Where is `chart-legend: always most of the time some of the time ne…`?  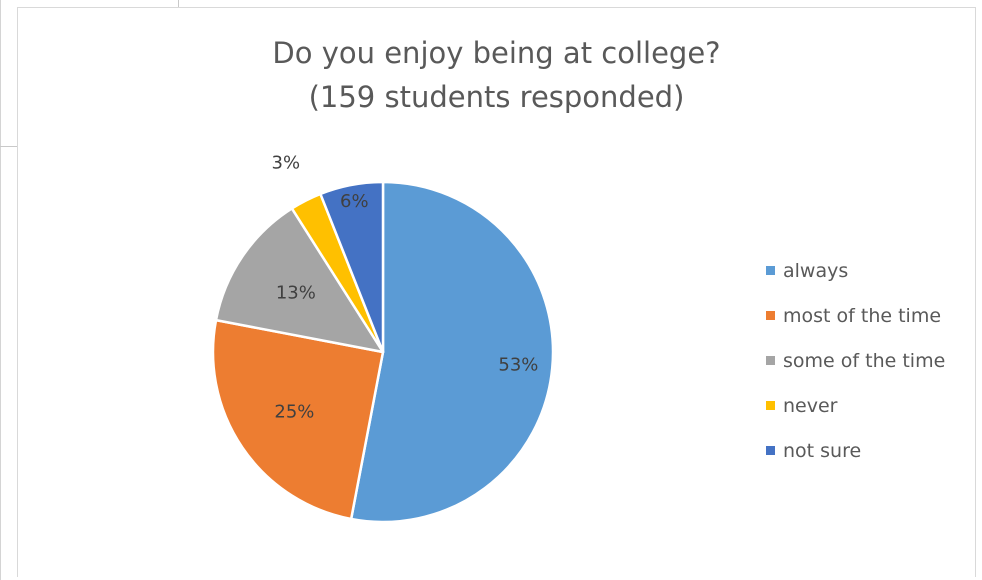
chart-legend: always most of the time some of the time ne… is located at coordinates (855, 360).